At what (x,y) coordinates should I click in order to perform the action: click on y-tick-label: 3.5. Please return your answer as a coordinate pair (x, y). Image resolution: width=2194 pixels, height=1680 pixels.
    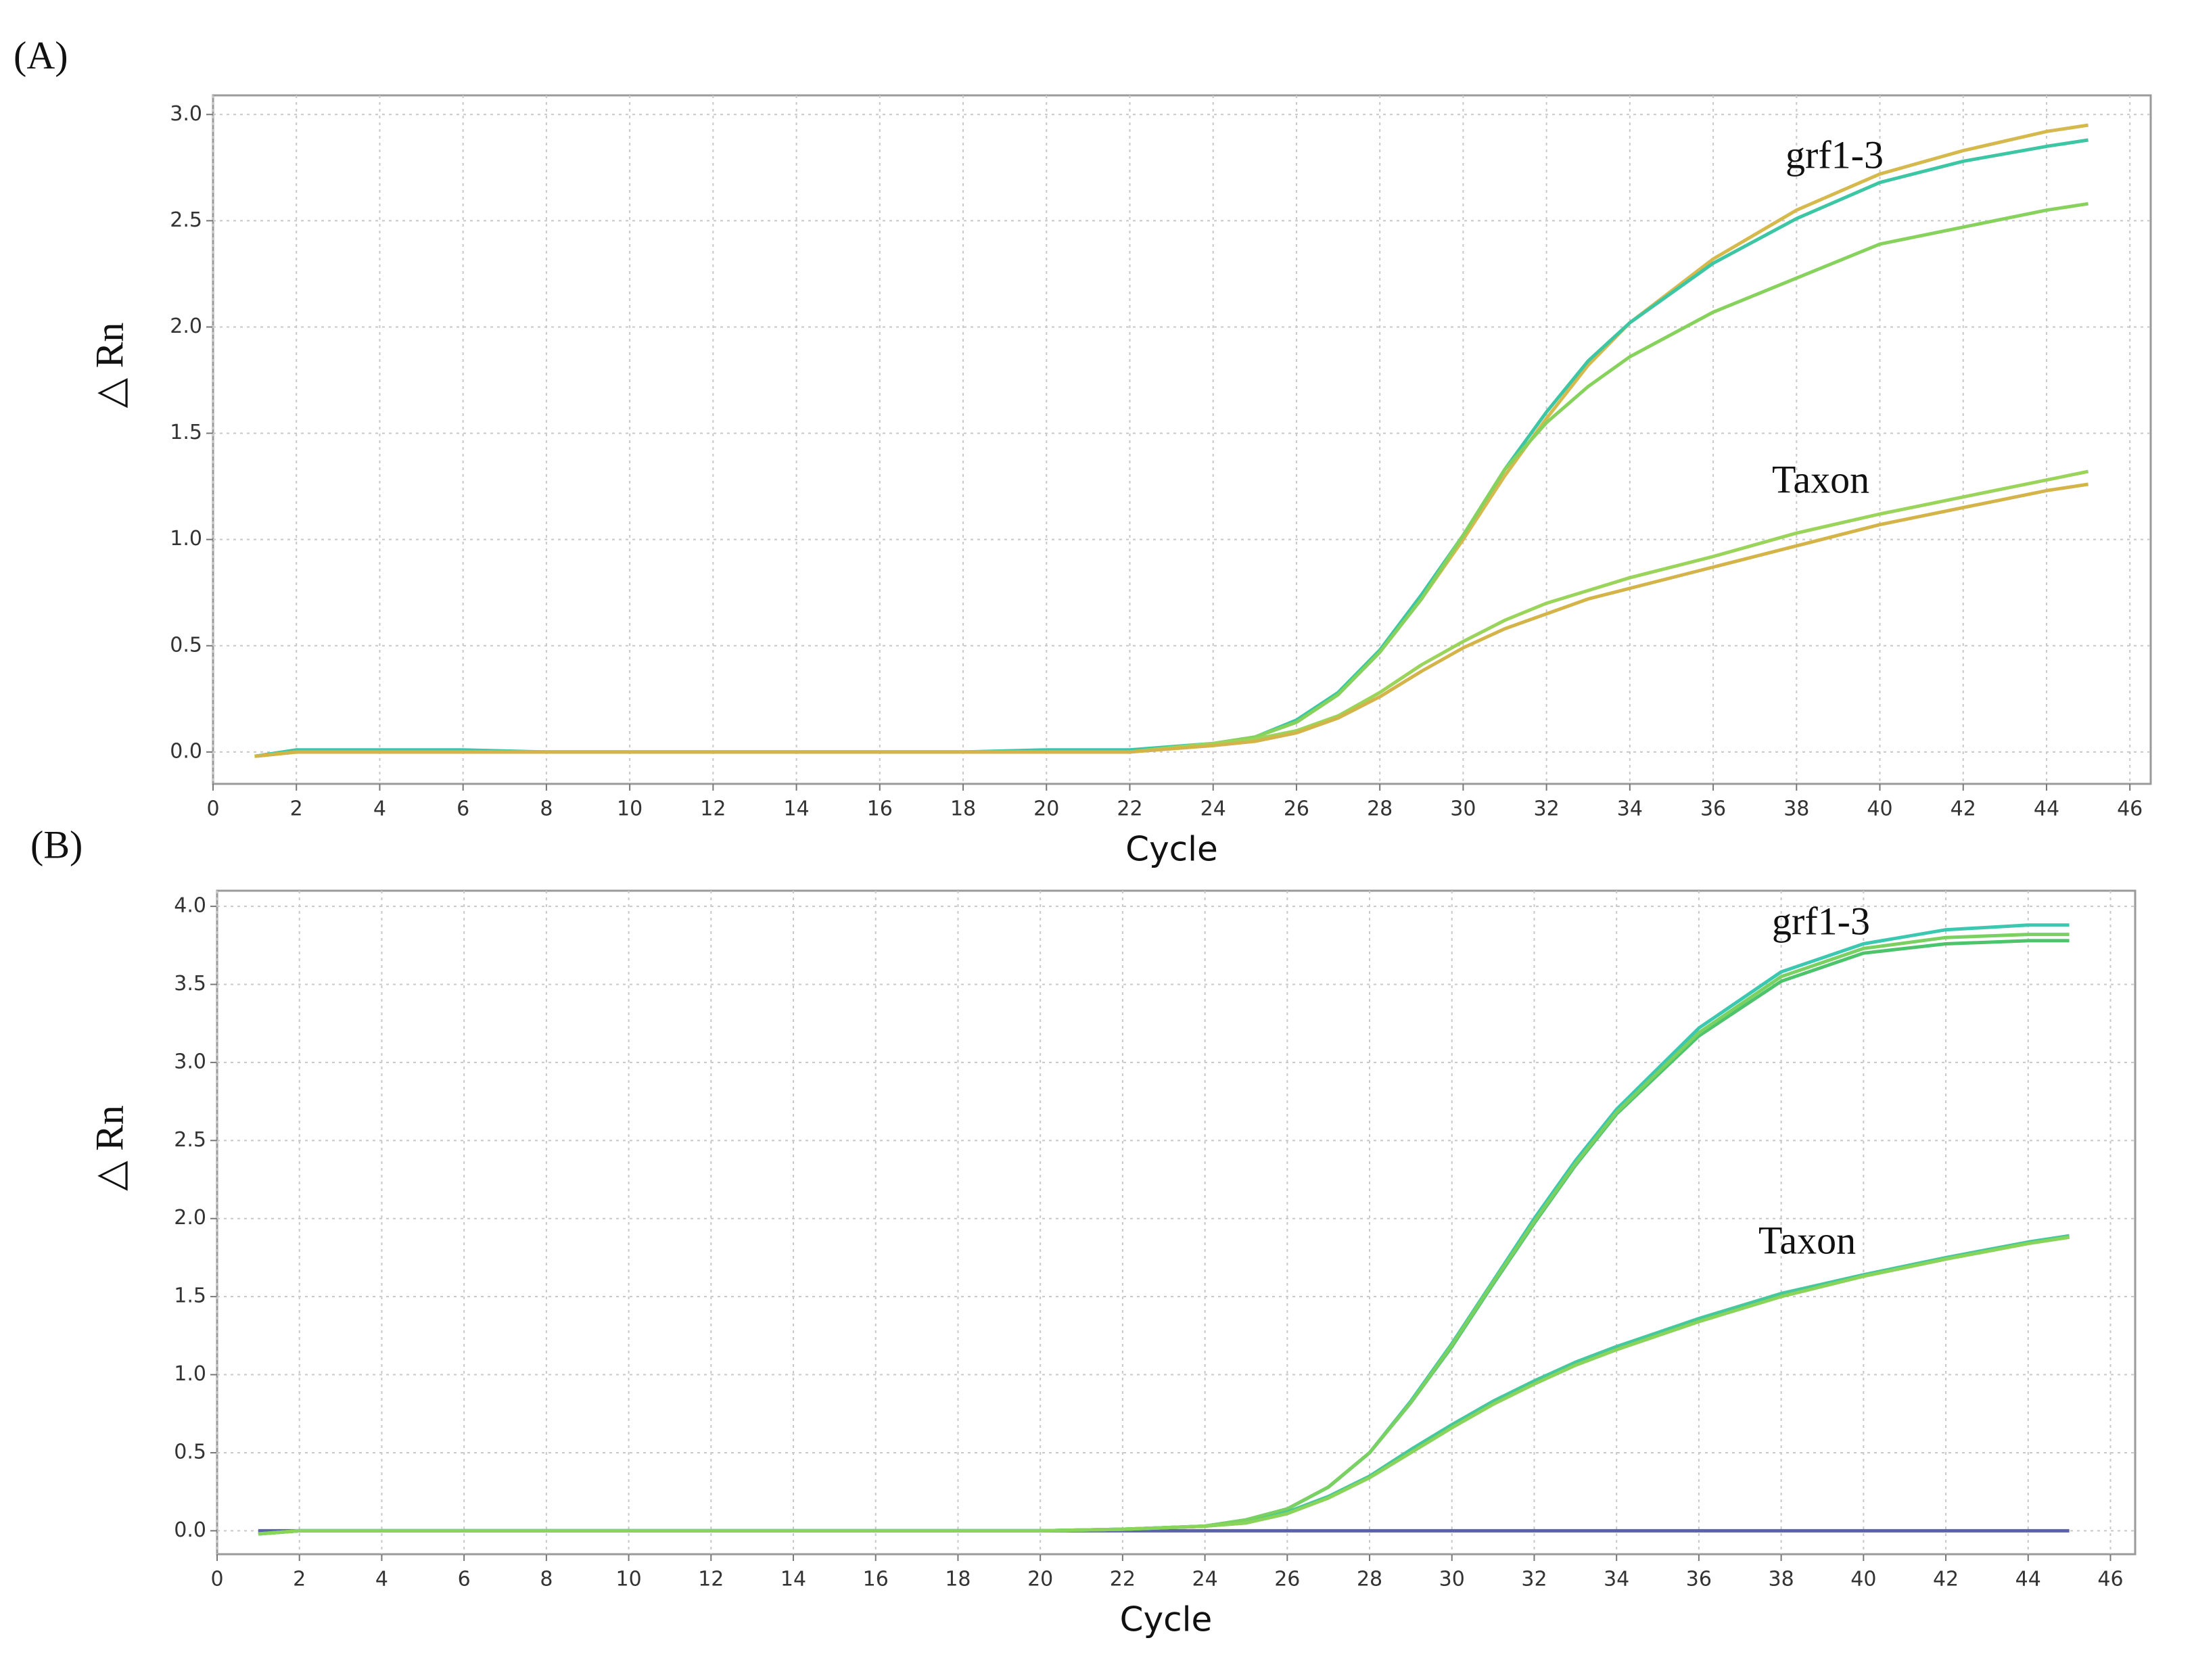
    Looking at the image, I should click on (190, 984).